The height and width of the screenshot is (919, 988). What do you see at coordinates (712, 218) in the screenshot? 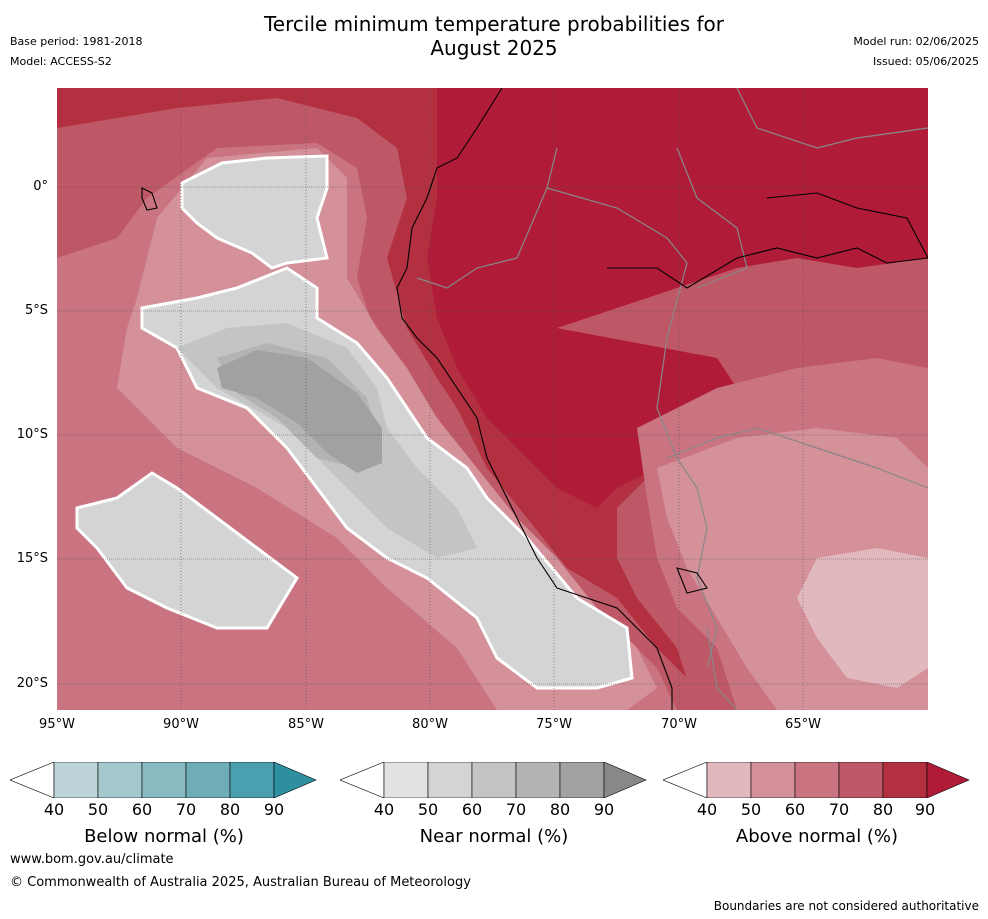
I see `border-colombia-brazil` at bounding box center [712, 218].